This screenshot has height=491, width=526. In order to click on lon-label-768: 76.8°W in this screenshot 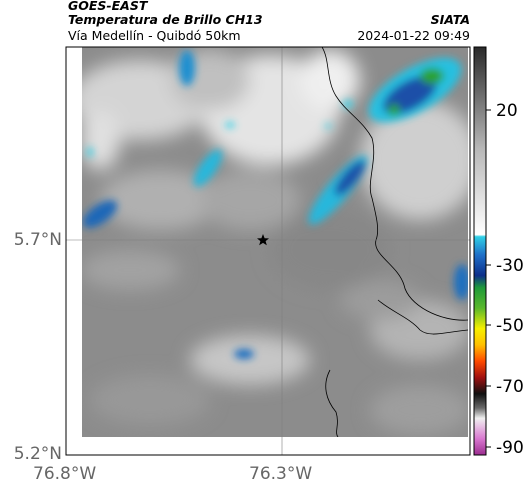, I will do `click(65, 474)`.